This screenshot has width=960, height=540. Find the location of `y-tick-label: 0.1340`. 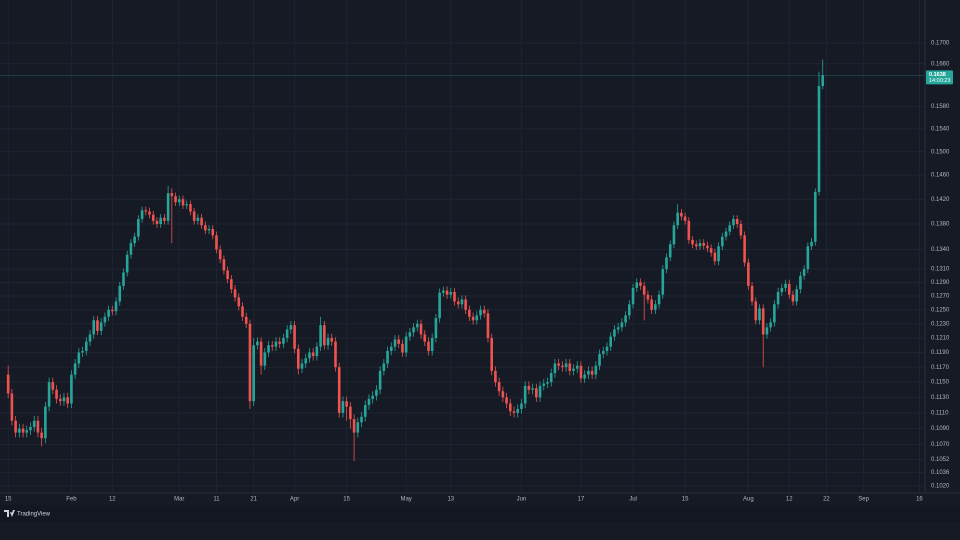

y-tick-label: 0.1340 is located at coordinates (940, 250).